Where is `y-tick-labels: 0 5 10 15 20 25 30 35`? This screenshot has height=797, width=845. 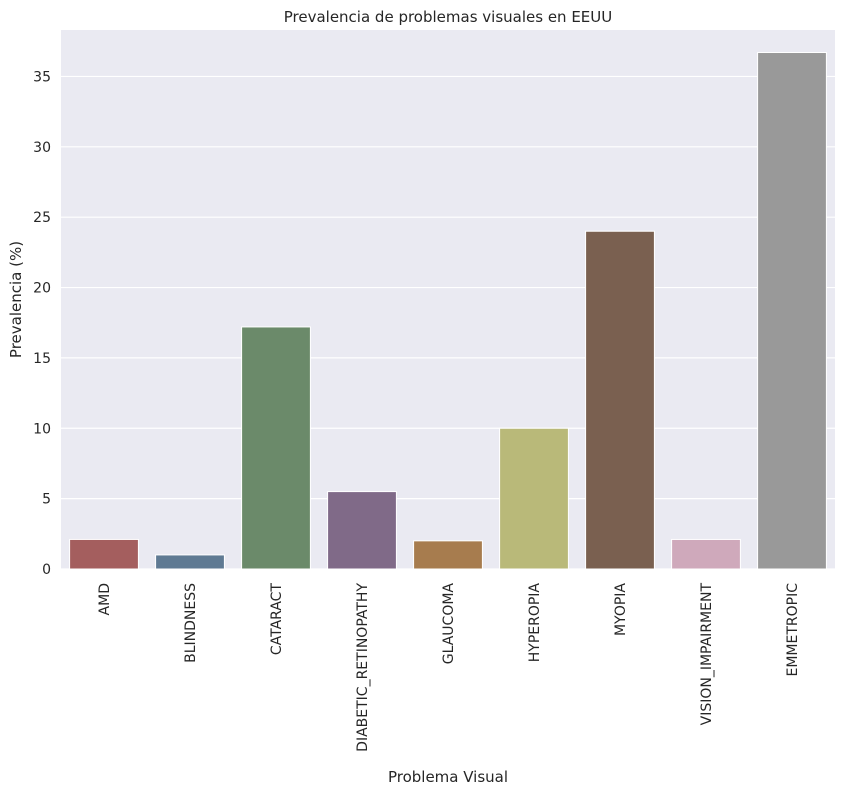
y-tick-labels: 0 5 10 15 20 25 30 35 is located at coordinates (42, 323).